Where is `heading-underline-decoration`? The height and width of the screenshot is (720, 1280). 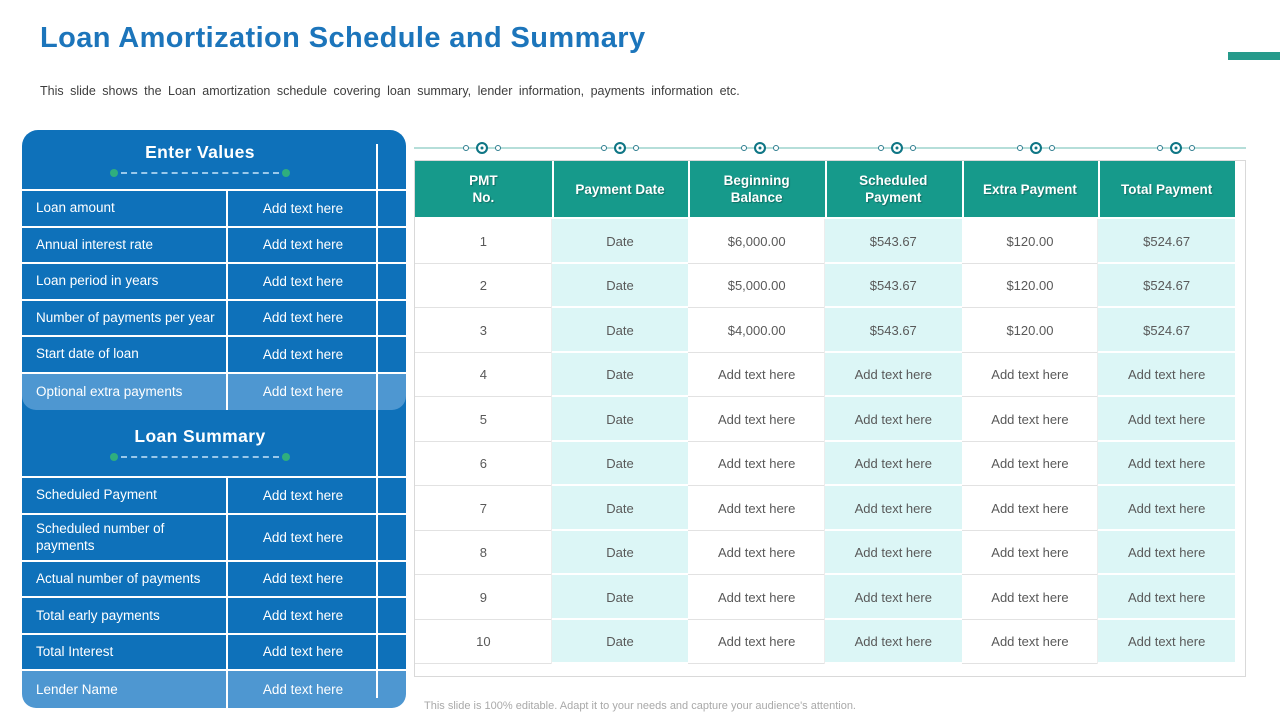
heading-underline-decoration is located at coordinates (200, 457).